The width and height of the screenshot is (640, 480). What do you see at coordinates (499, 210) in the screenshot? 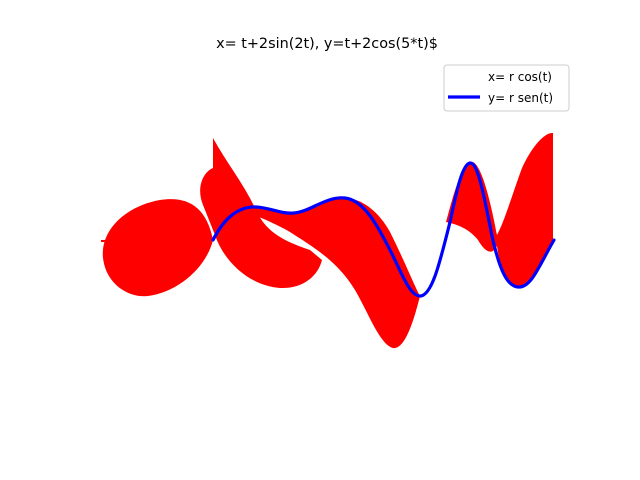
I see `area-band-right` at bounding box center [499, 210].